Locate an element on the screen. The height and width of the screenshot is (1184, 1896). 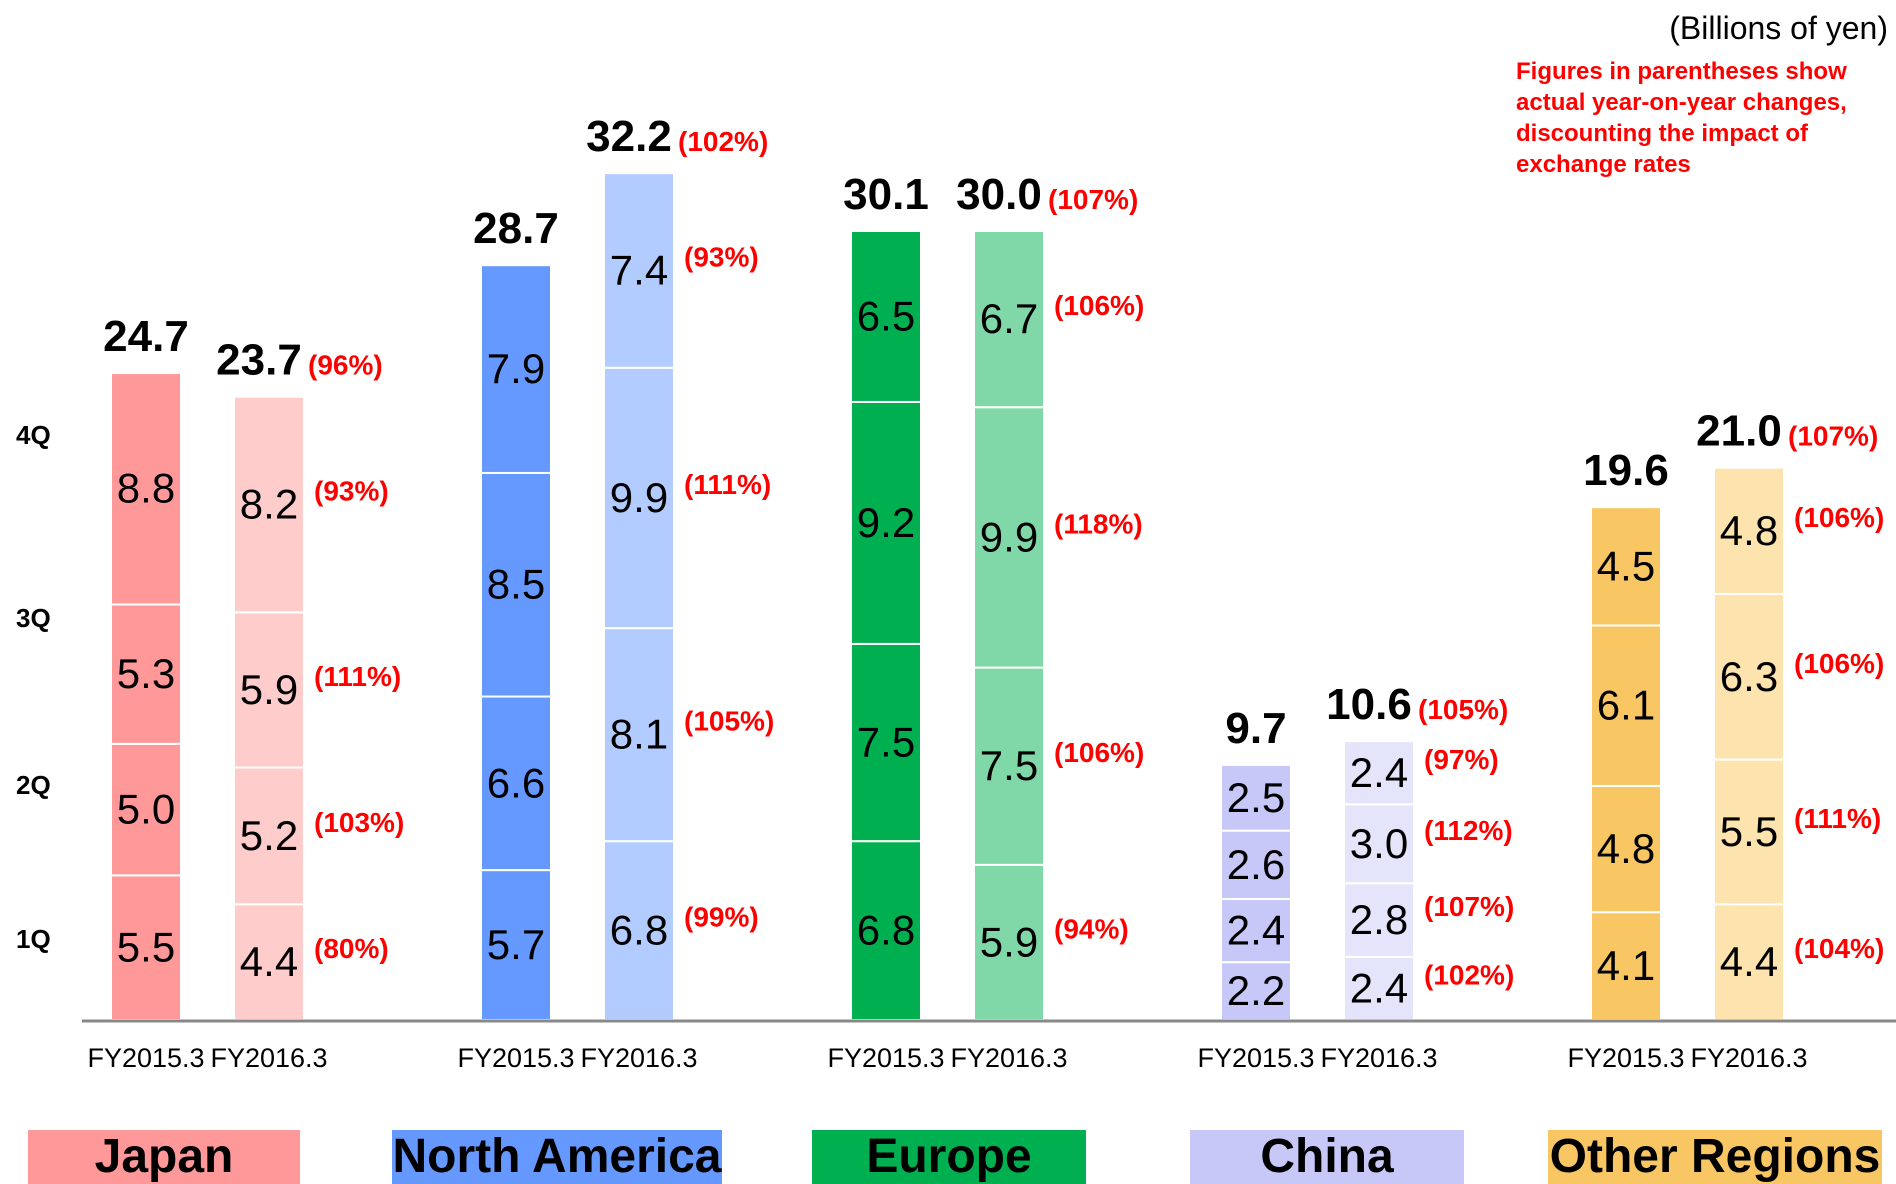
north-america-segment-value: 7.4 is located at coordinates (639, 269).